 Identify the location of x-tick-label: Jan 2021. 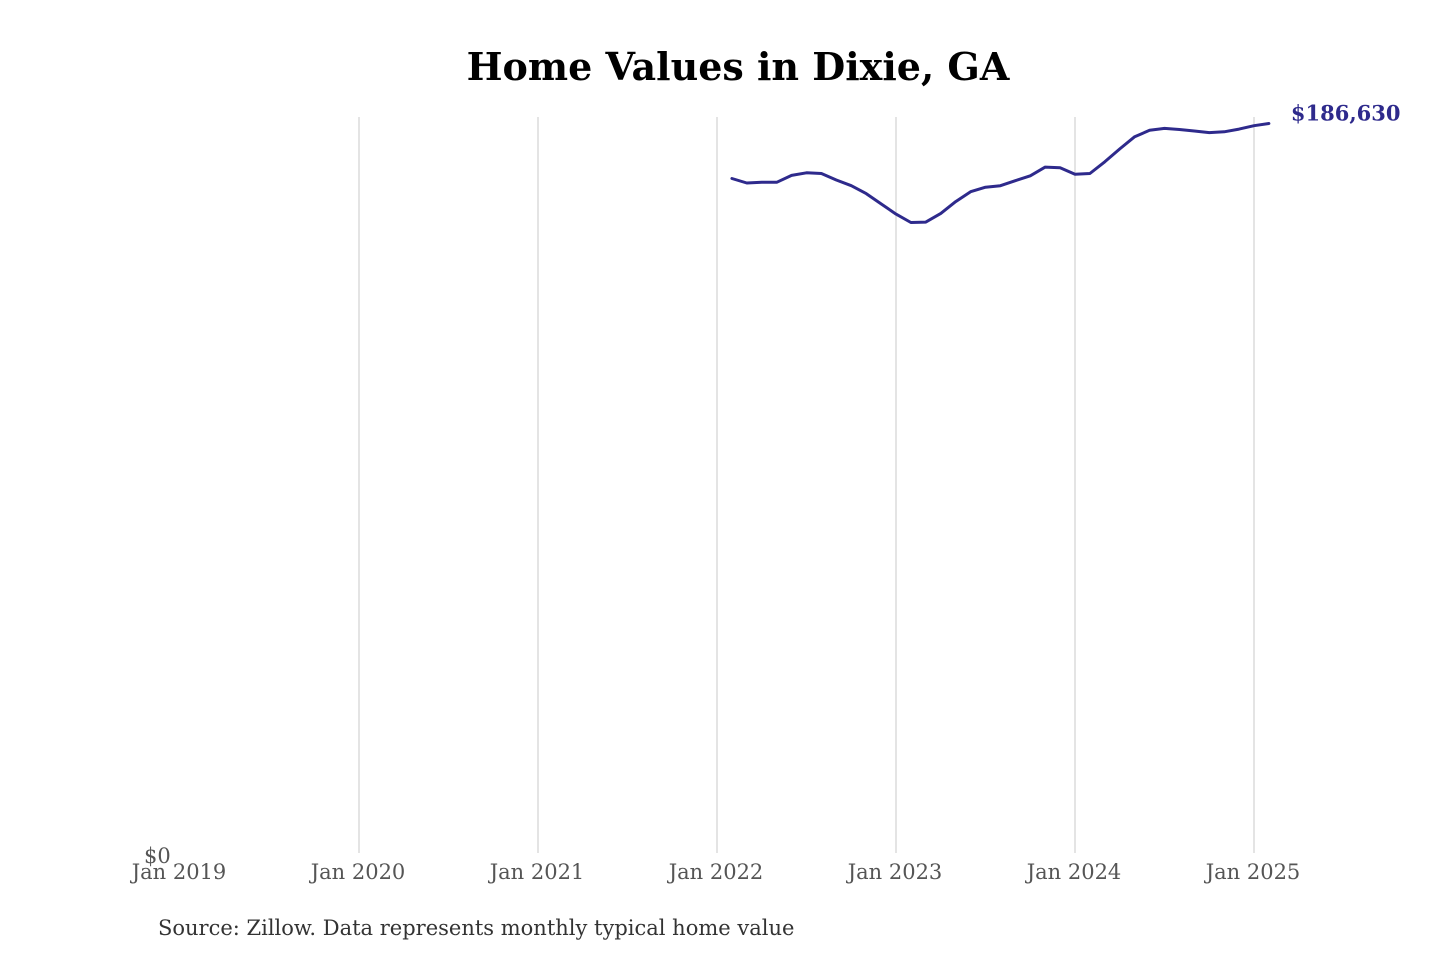
(536, 872).